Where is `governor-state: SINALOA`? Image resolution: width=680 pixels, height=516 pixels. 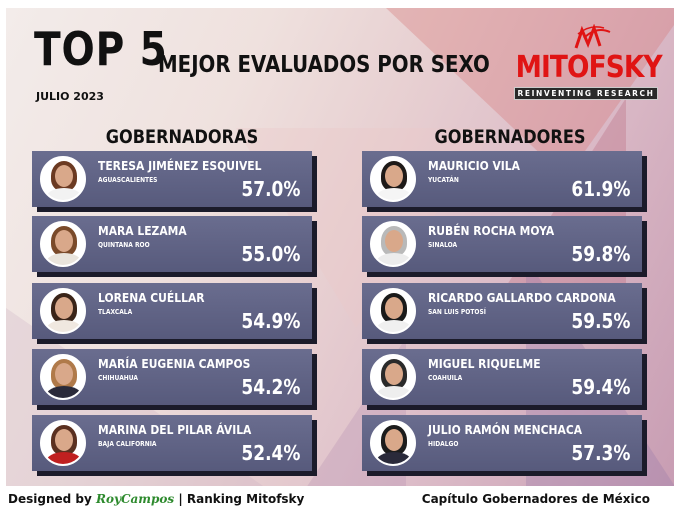
governor-state: SINALOA is located at coordinates (443, 245).